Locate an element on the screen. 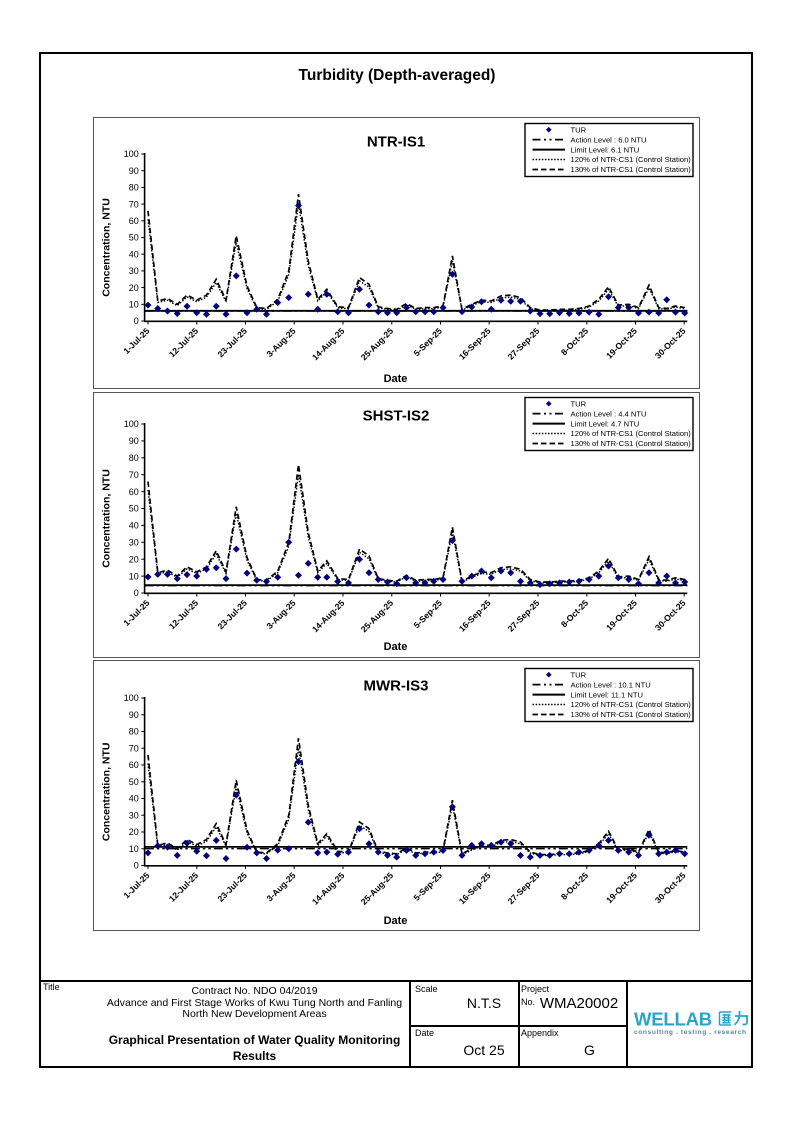  svg-text: Limit Level: 6.1 NTU is located at coordinates (605, 149).